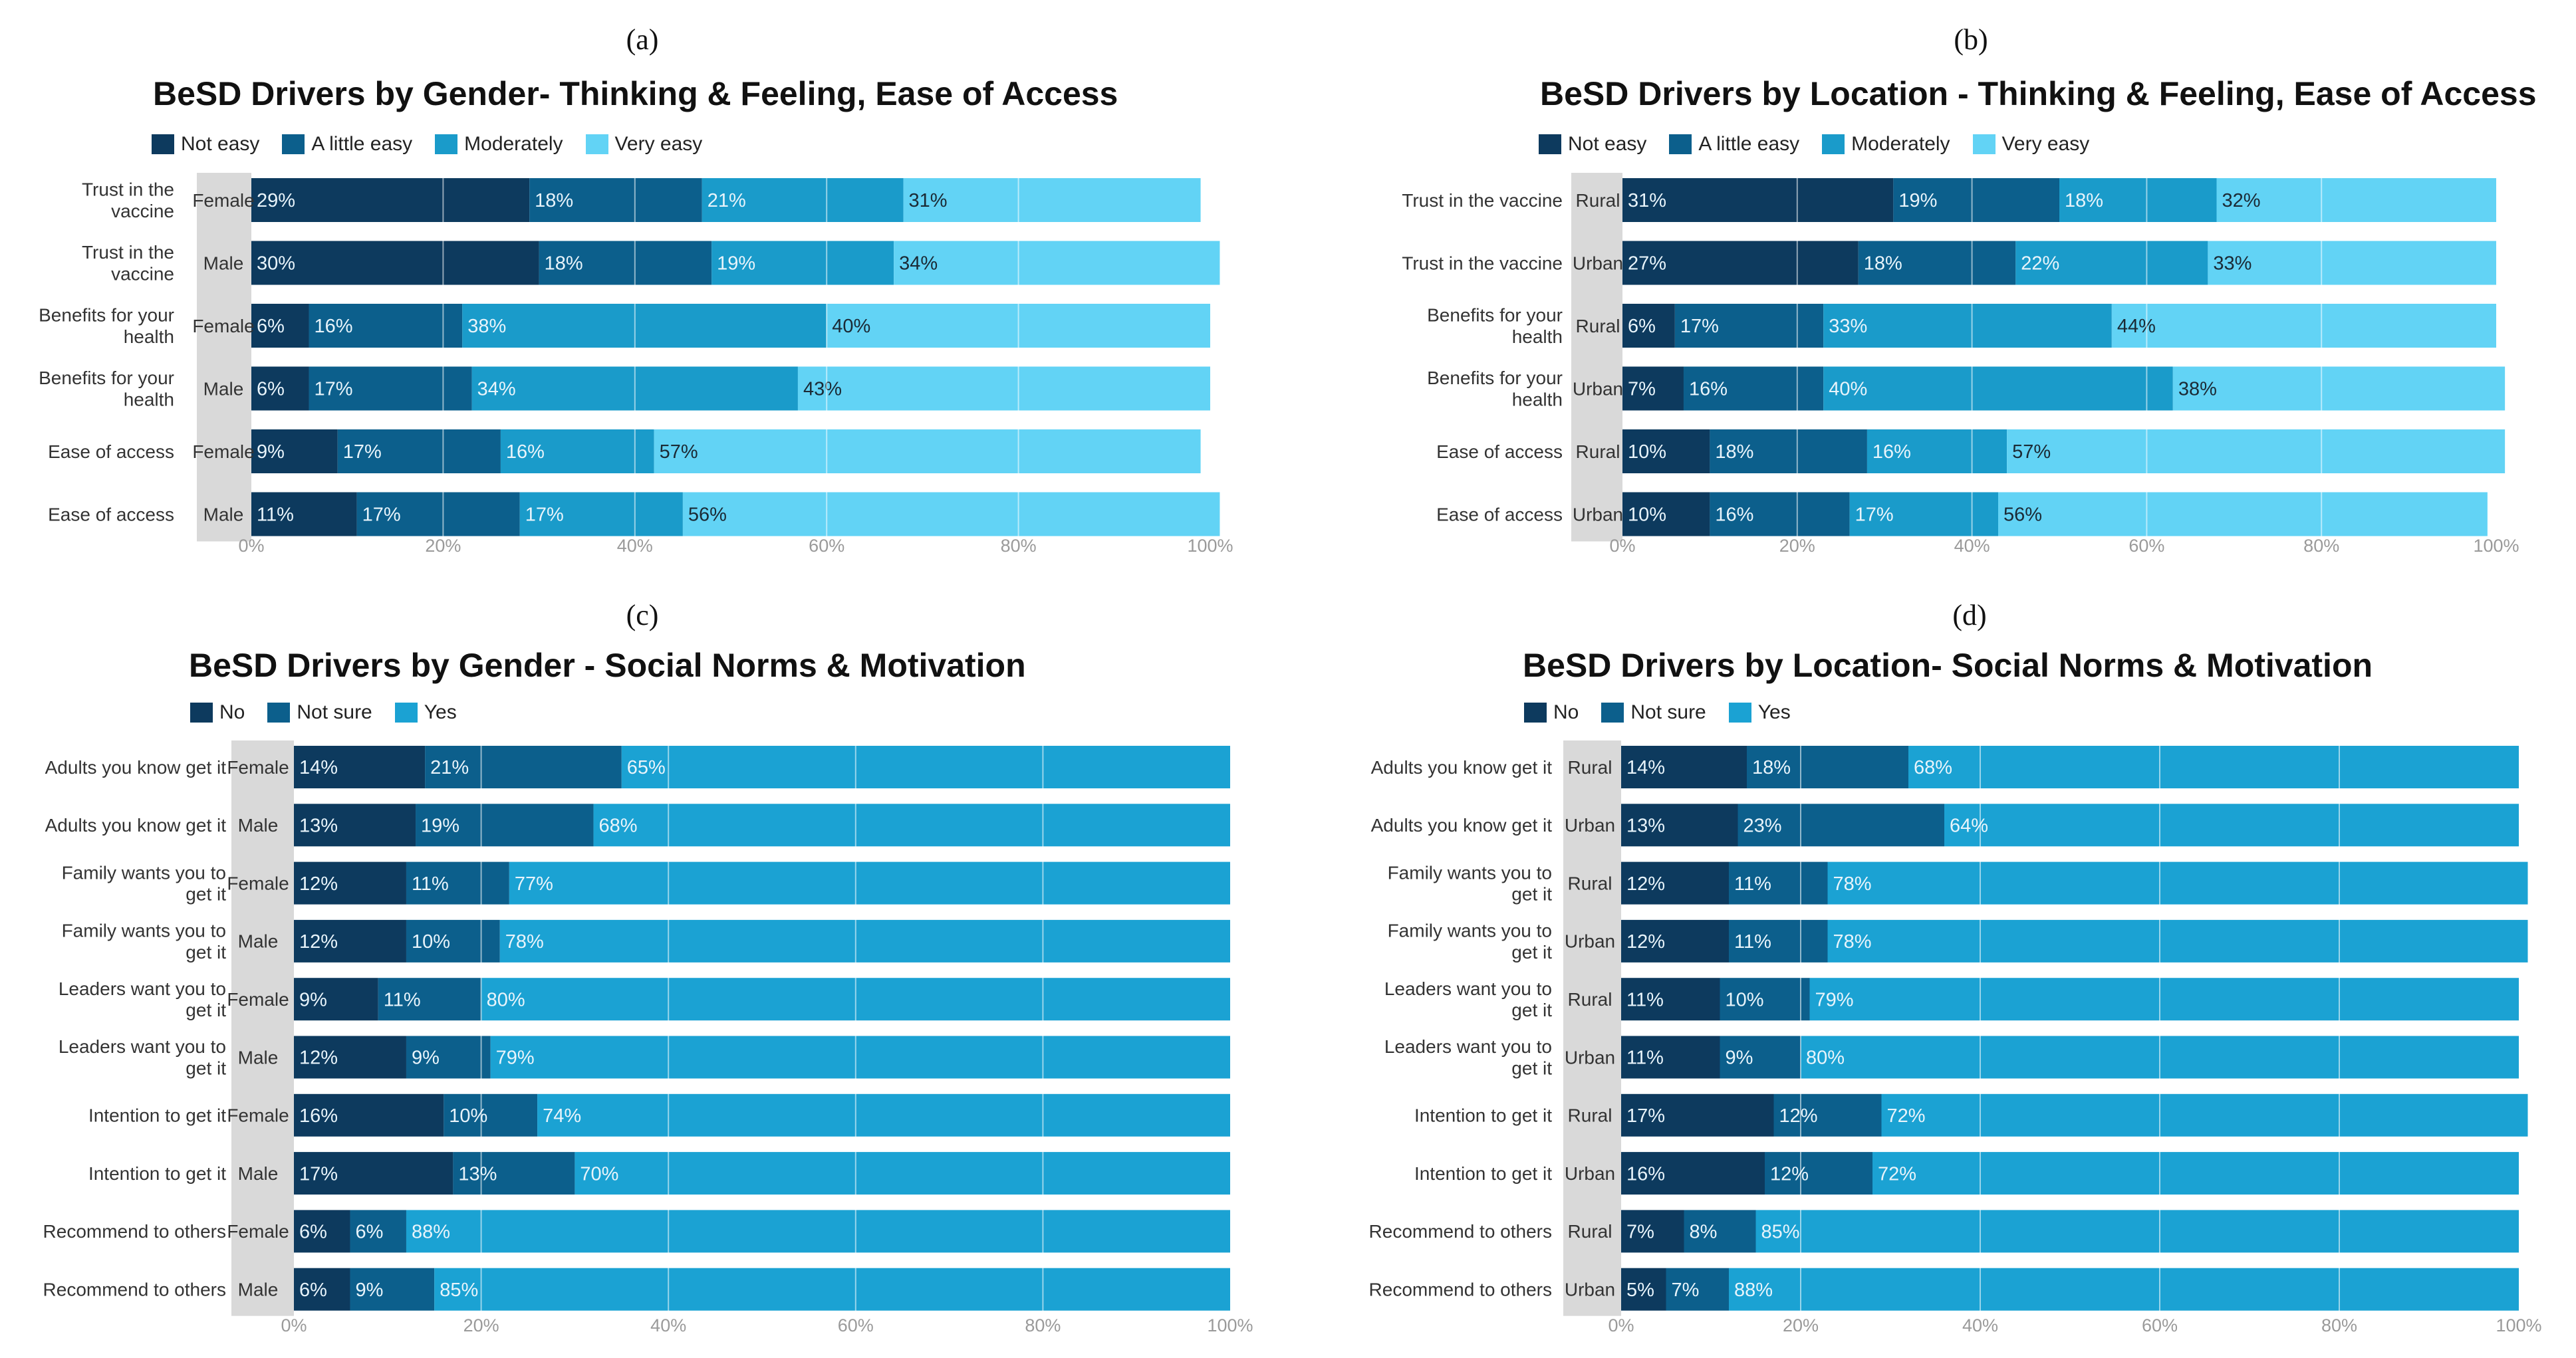 This screenshot has width=2576, height=1358. What do you see at coordinates (1739, 1058) in the screenshot?
I see `data-label: 9%` at bounding box center [1739, 1058].